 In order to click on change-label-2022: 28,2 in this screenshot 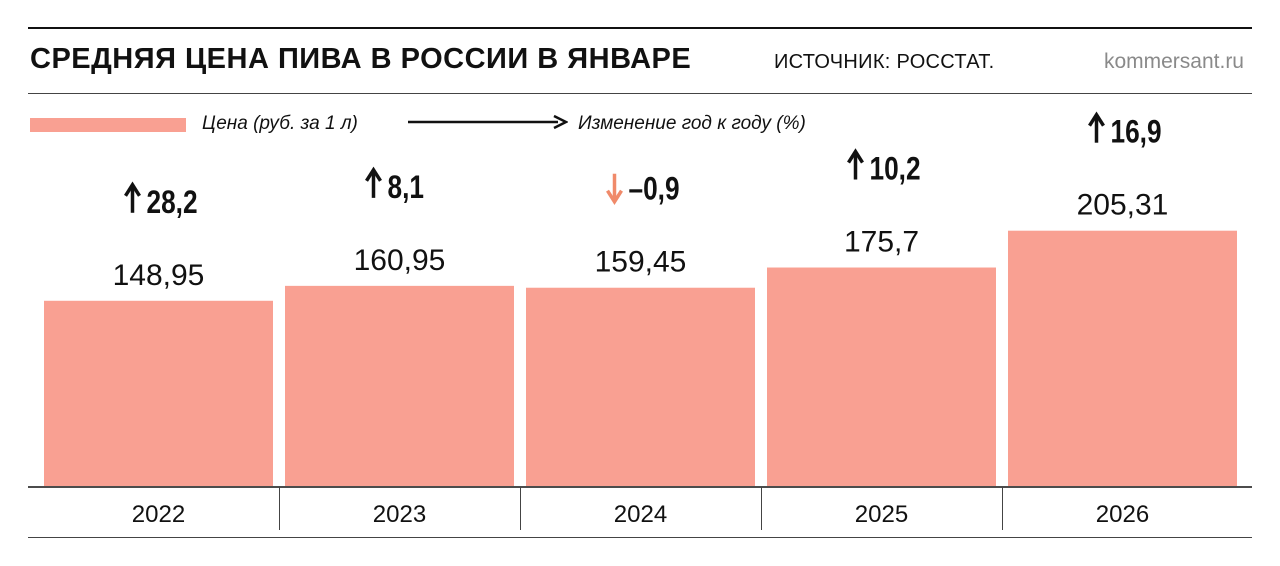, I will do `click(172, 202)`.